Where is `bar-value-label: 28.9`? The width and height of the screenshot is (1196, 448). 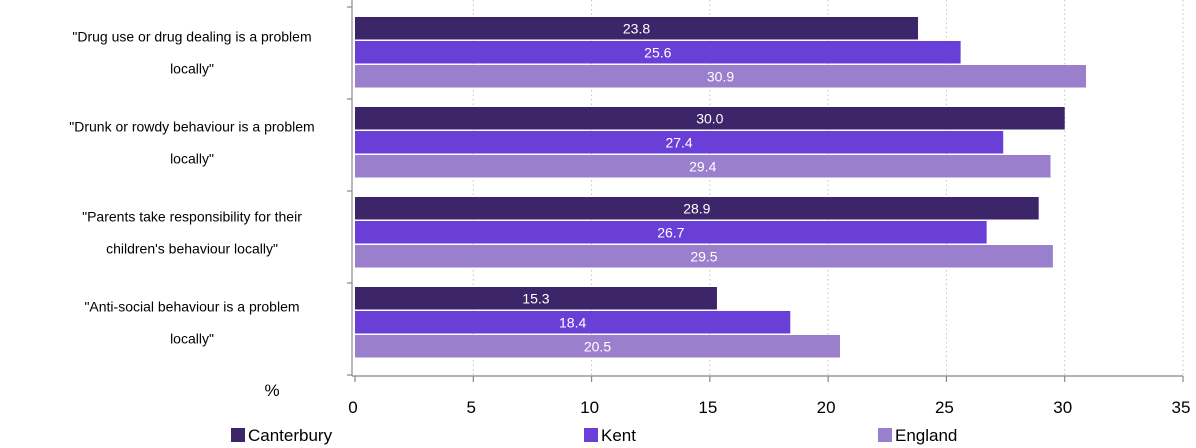
bar-value-label: 28.9 is located at coordinates (696, 208).